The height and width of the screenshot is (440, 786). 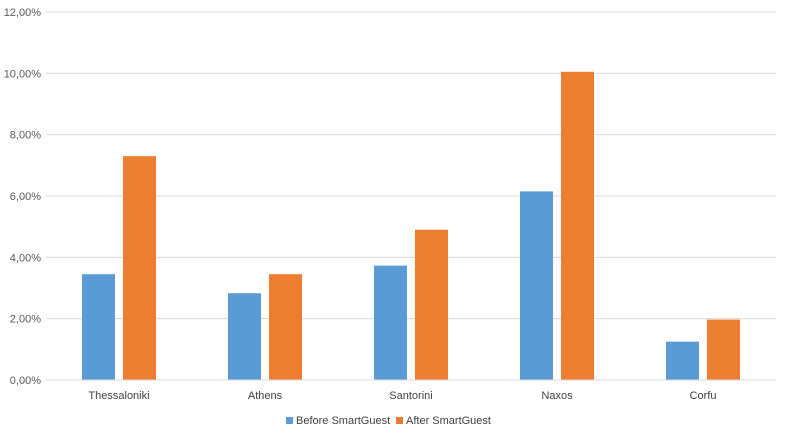 What do you see at coordinates (410, 396) in the screenshot?
I see `x-category-label: Santorini` at bounding box center [410, 396].